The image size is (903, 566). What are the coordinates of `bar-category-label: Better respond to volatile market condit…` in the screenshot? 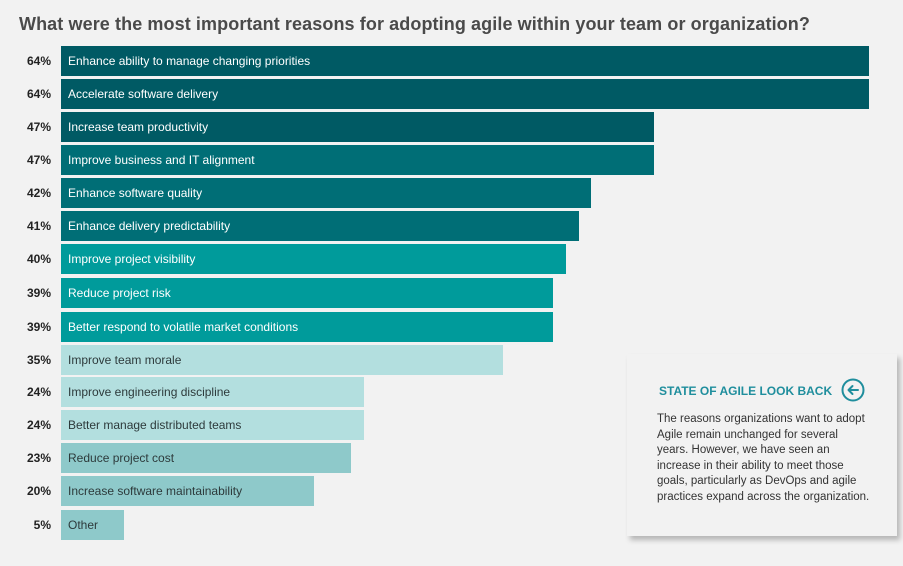 It's located at (183, 327).